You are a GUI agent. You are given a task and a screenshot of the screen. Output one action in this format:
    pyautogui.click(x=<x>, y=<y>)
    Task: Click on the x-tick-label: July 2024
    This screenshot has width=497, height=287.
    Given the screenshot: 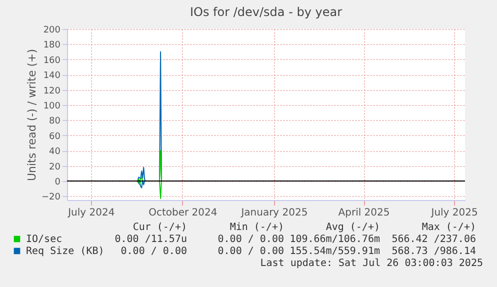 What is the action you would take?
    pyautogui.click(x=91, y=213)
    